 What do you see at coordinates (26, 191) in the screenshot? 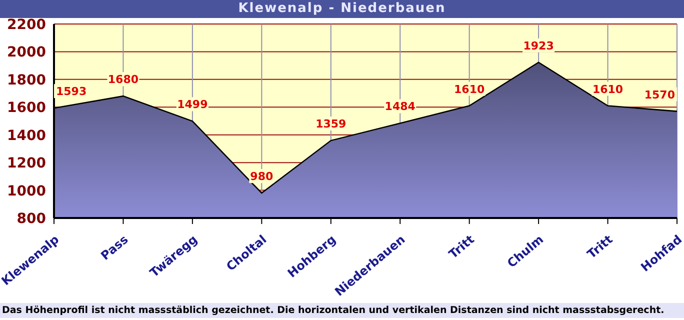
I see `y-tick-label: 1000` at bounding box center [26, 191].